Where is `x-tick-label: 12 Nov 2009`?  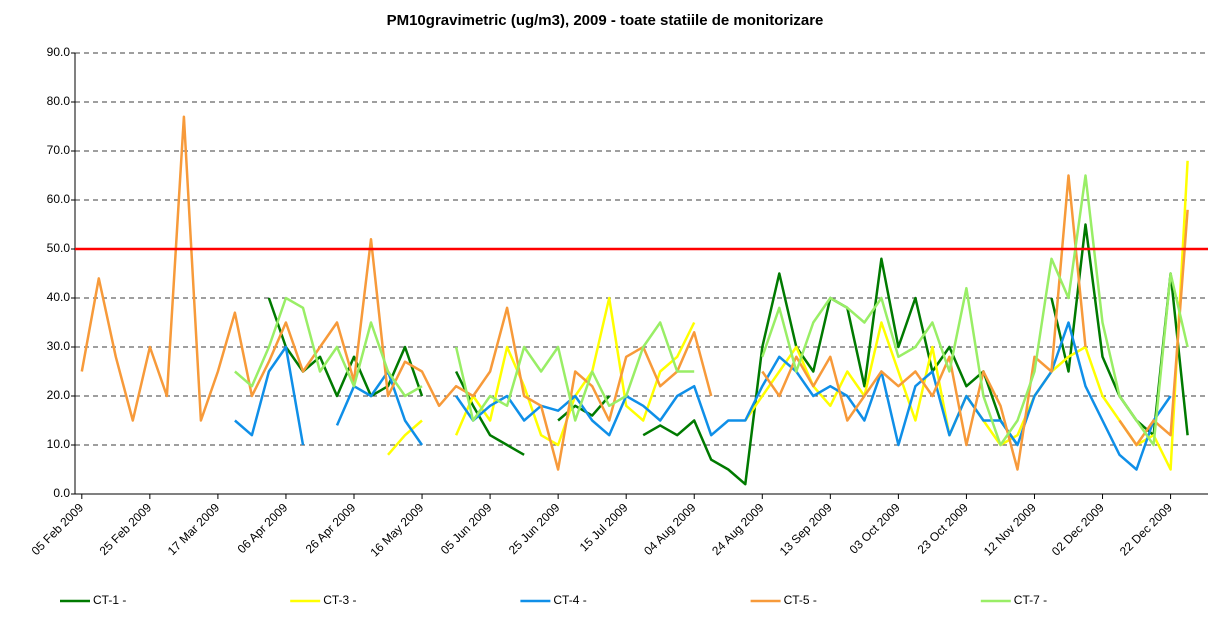 x-tick-label: 12 Nov 2009 is located at coordinates (1010, 529).